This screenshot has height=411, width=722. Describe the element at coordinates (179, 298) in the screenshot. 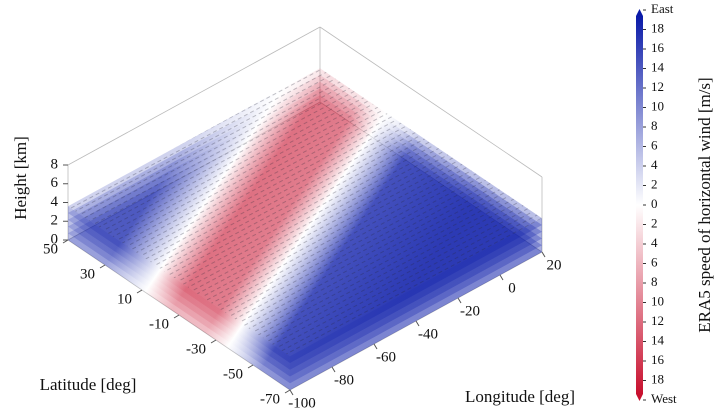

I see `wind-field-side` at that location.